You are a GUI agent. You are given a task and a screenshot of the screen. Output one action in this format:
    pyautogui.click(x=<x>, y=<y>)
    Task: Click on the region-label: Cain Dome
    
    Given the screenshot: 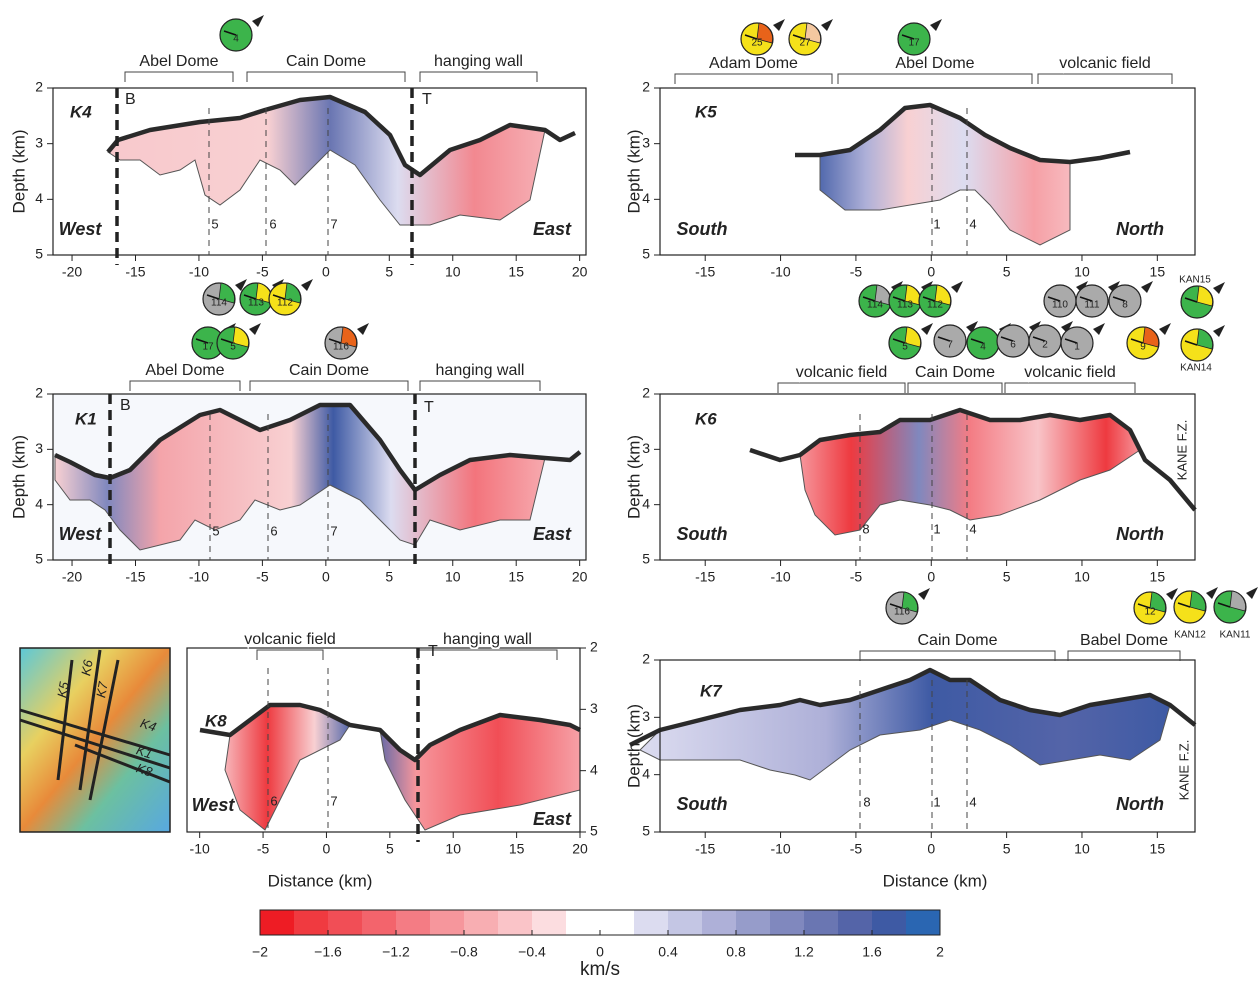 What is the action you would take?
    pyautogui.click(x=957, y=640)
    